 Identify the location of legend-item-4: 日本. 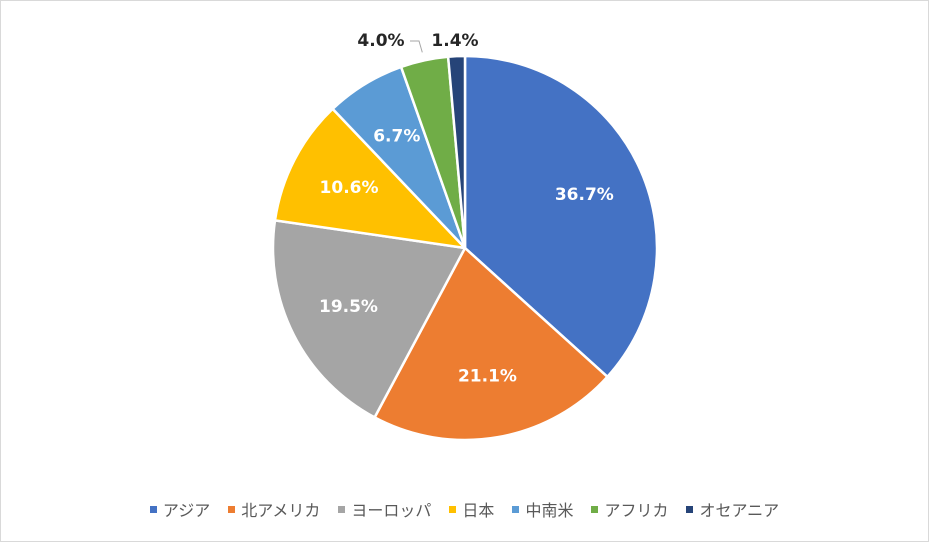
(471, 509).